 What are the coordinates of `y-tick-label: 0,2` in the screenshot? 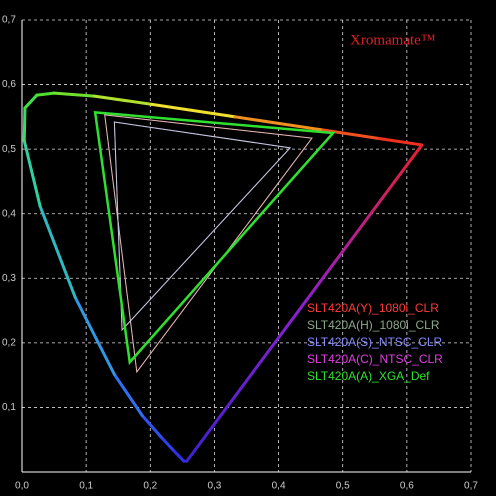 It's located at (9, 342).